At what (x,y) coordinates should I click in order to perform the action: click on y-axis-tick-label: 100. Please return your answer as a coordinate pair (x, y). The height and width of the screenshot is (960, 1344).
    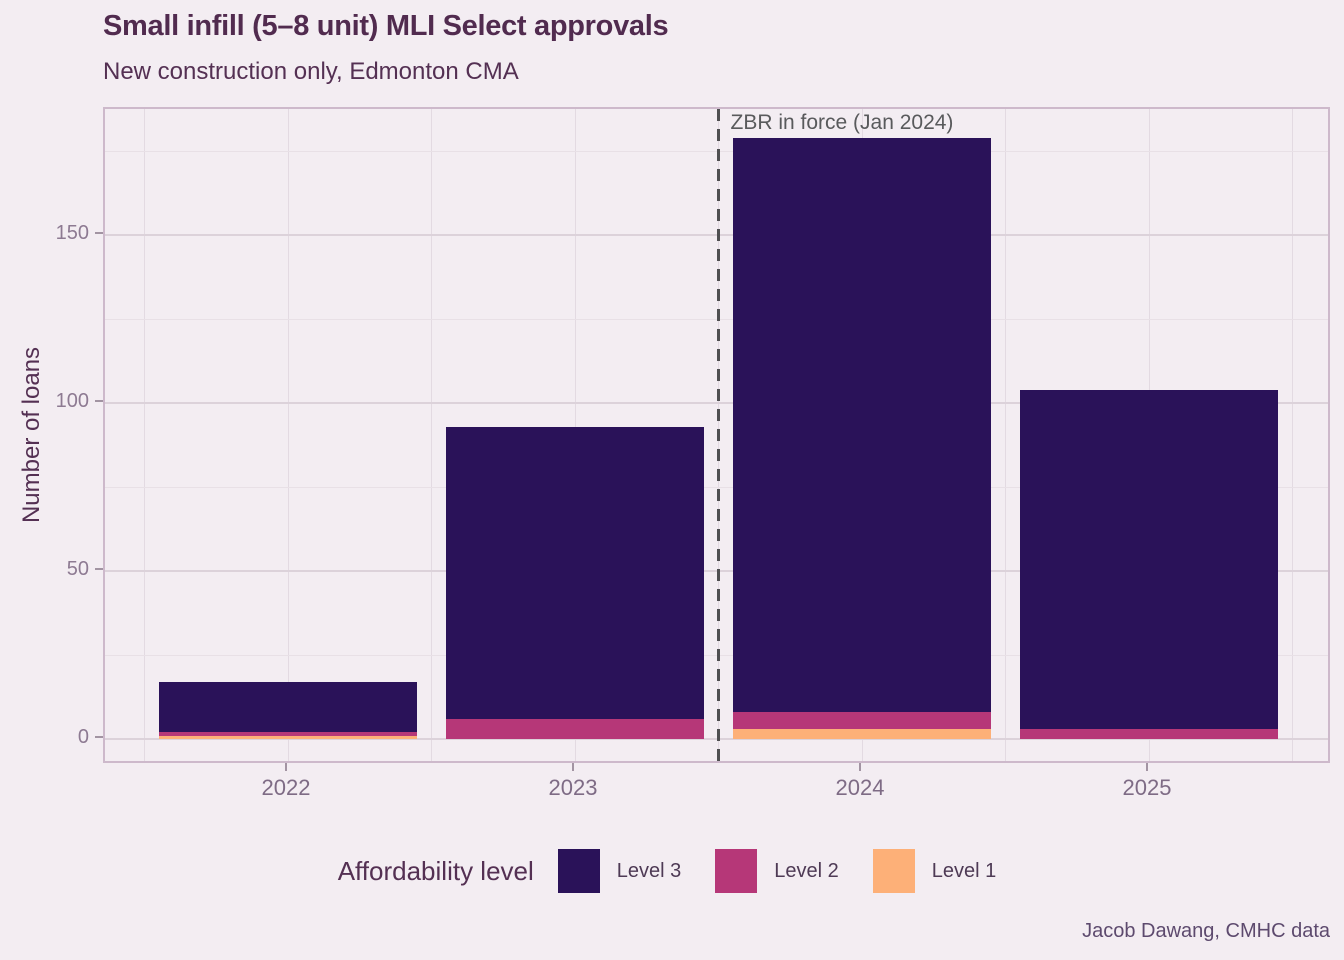
    Looking at the image, I should click on (72, 401).